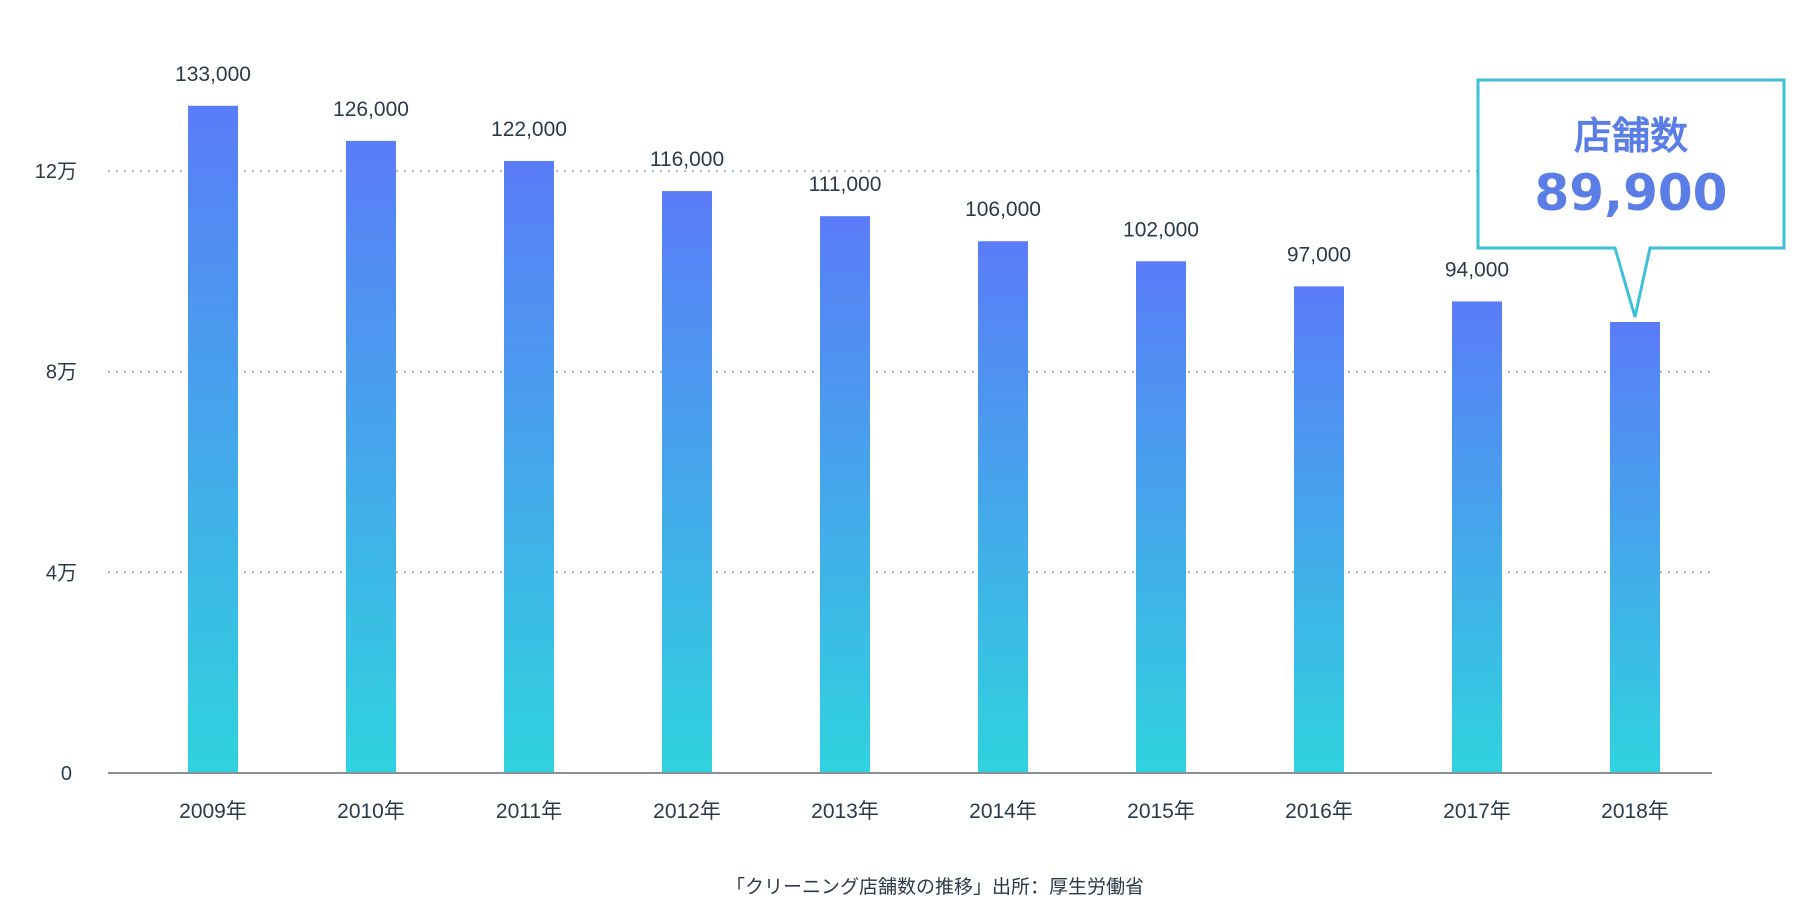  Describe the element at coordinates (61, 573) in the screenshot. I see `y-tick-label: 4万` at that location.